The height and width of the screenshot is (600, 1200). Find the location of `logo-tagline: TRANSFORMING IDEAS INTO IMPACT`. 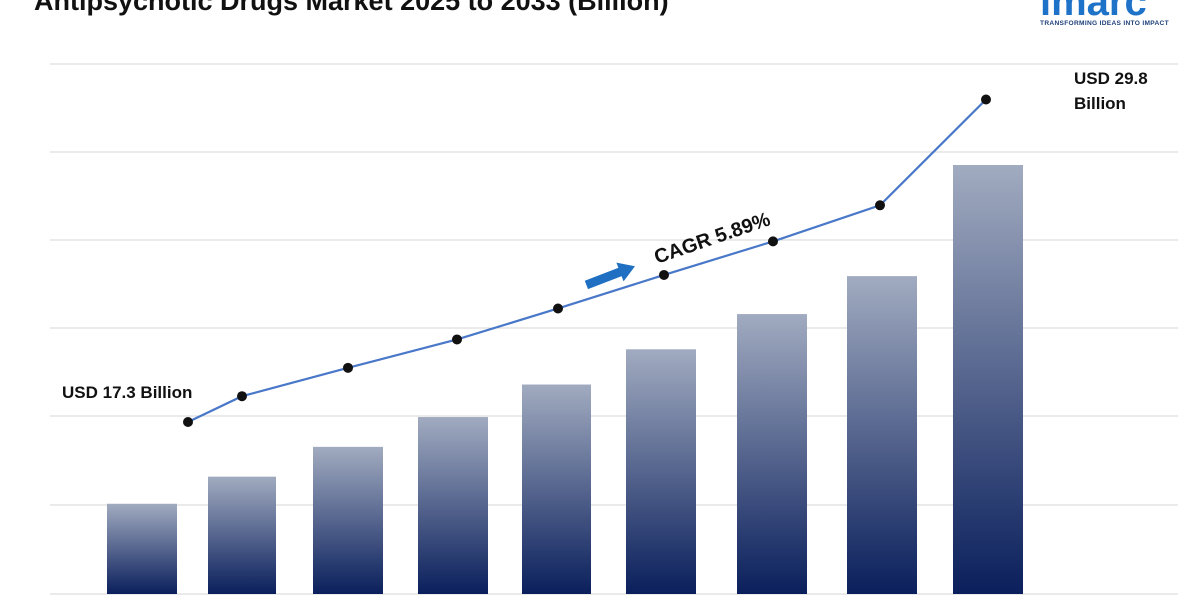

logo-tagline: TRANSFORMING IDEAS INTO IMPACT is located at coordinates (1104, 23).